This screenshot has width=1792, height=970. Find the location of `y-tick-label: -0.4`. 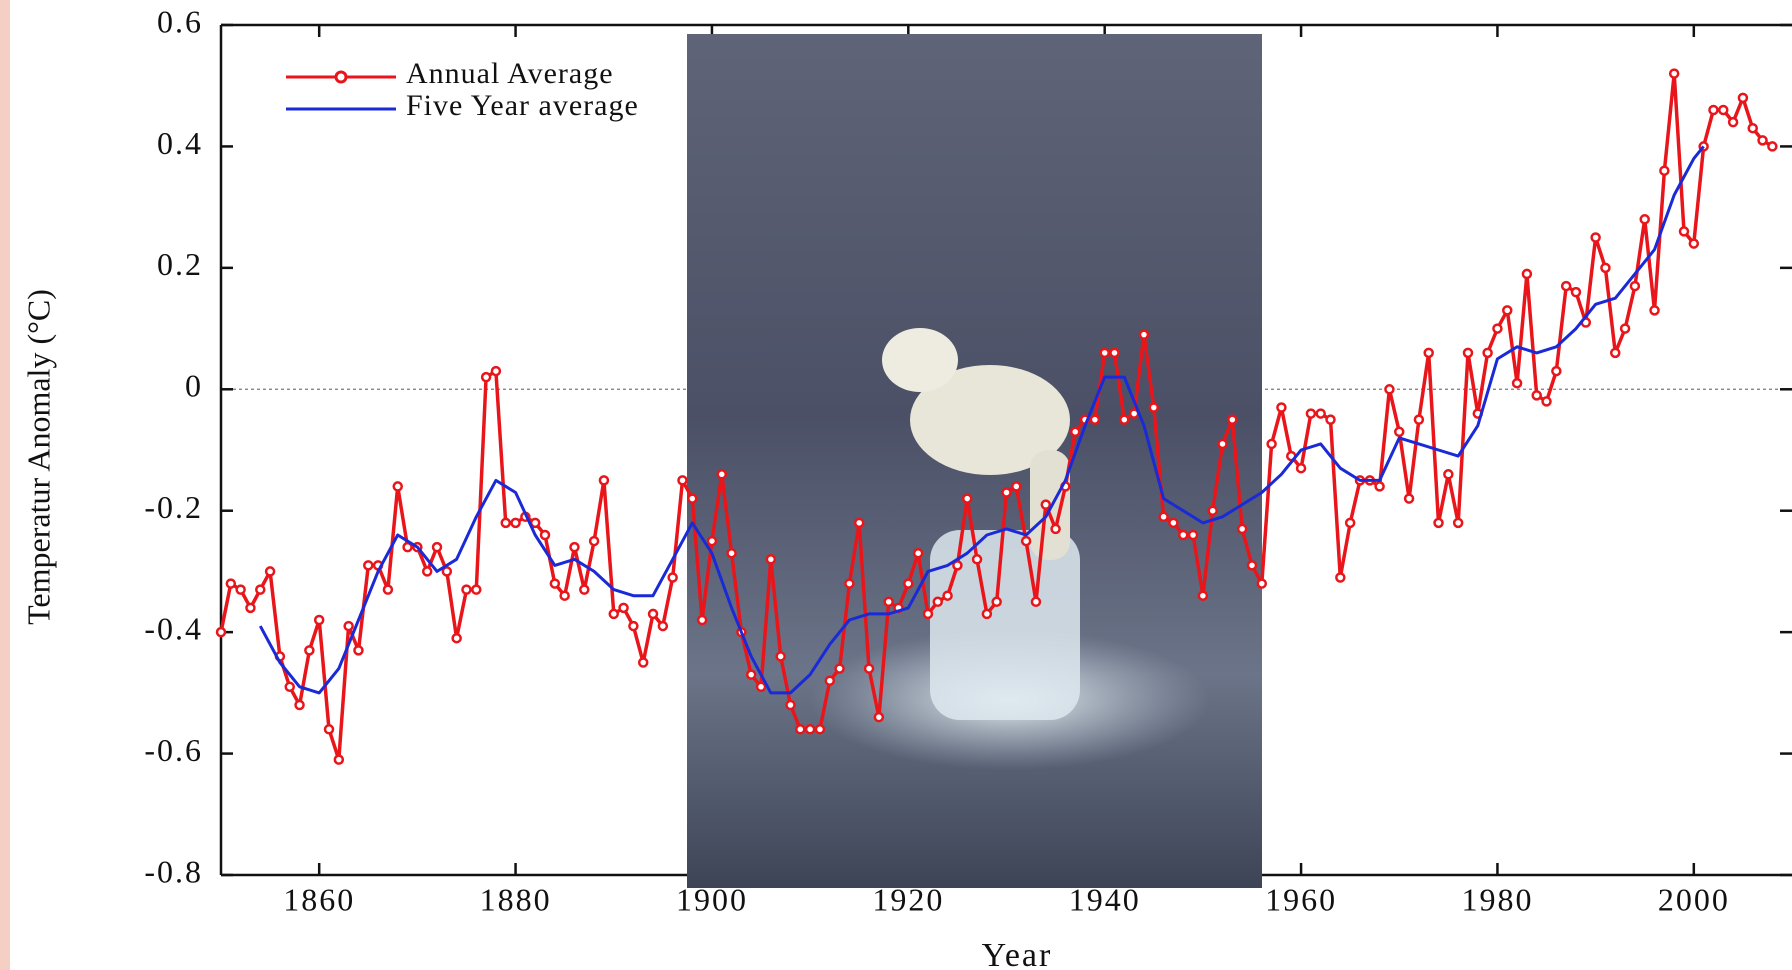

y-tick-label: -0.4 is located at coordinates (173, 628).